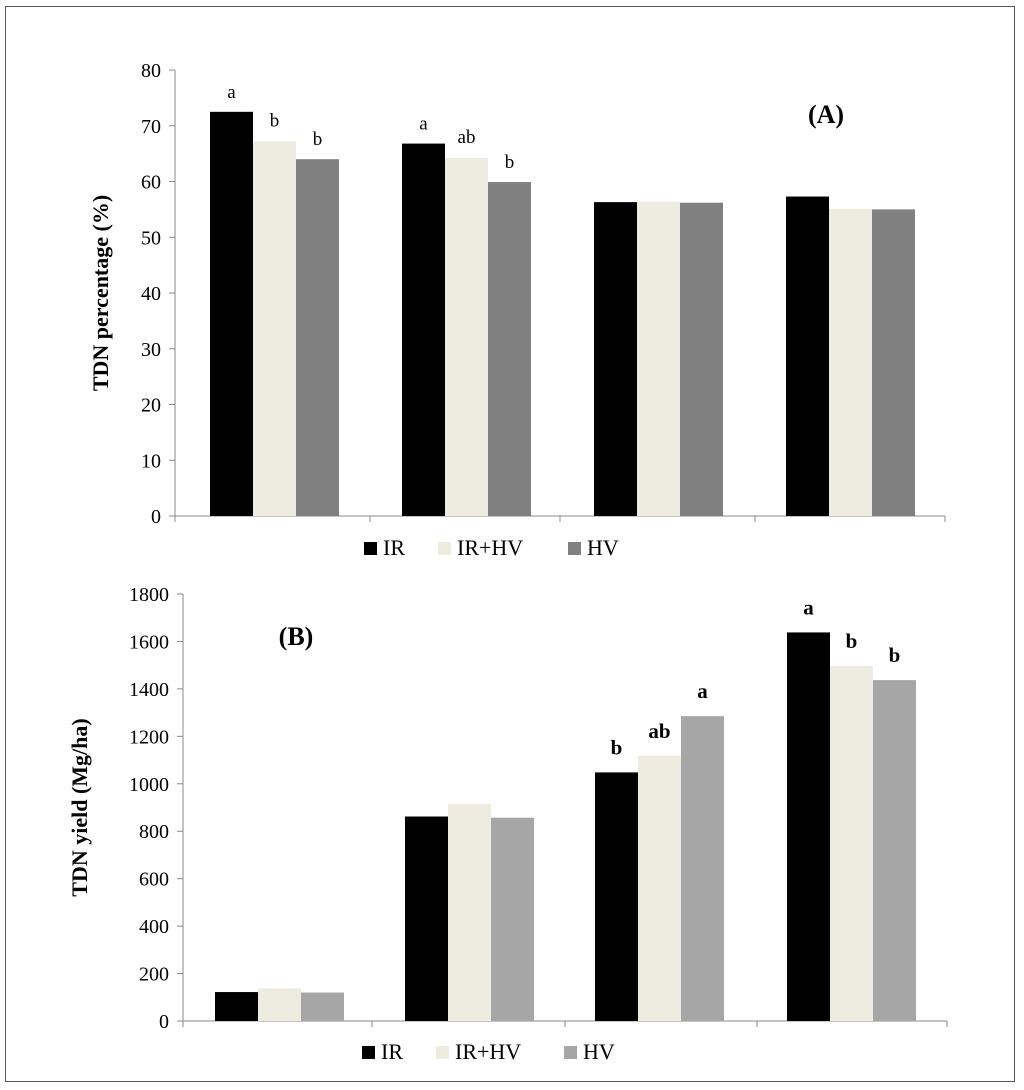 The height and width of the screenshot is (1090, 1024). What do you see at coordinates (296, 636) in the screenshot?
I see `panel-label-b: (B)` at bounding box center [296, 636].